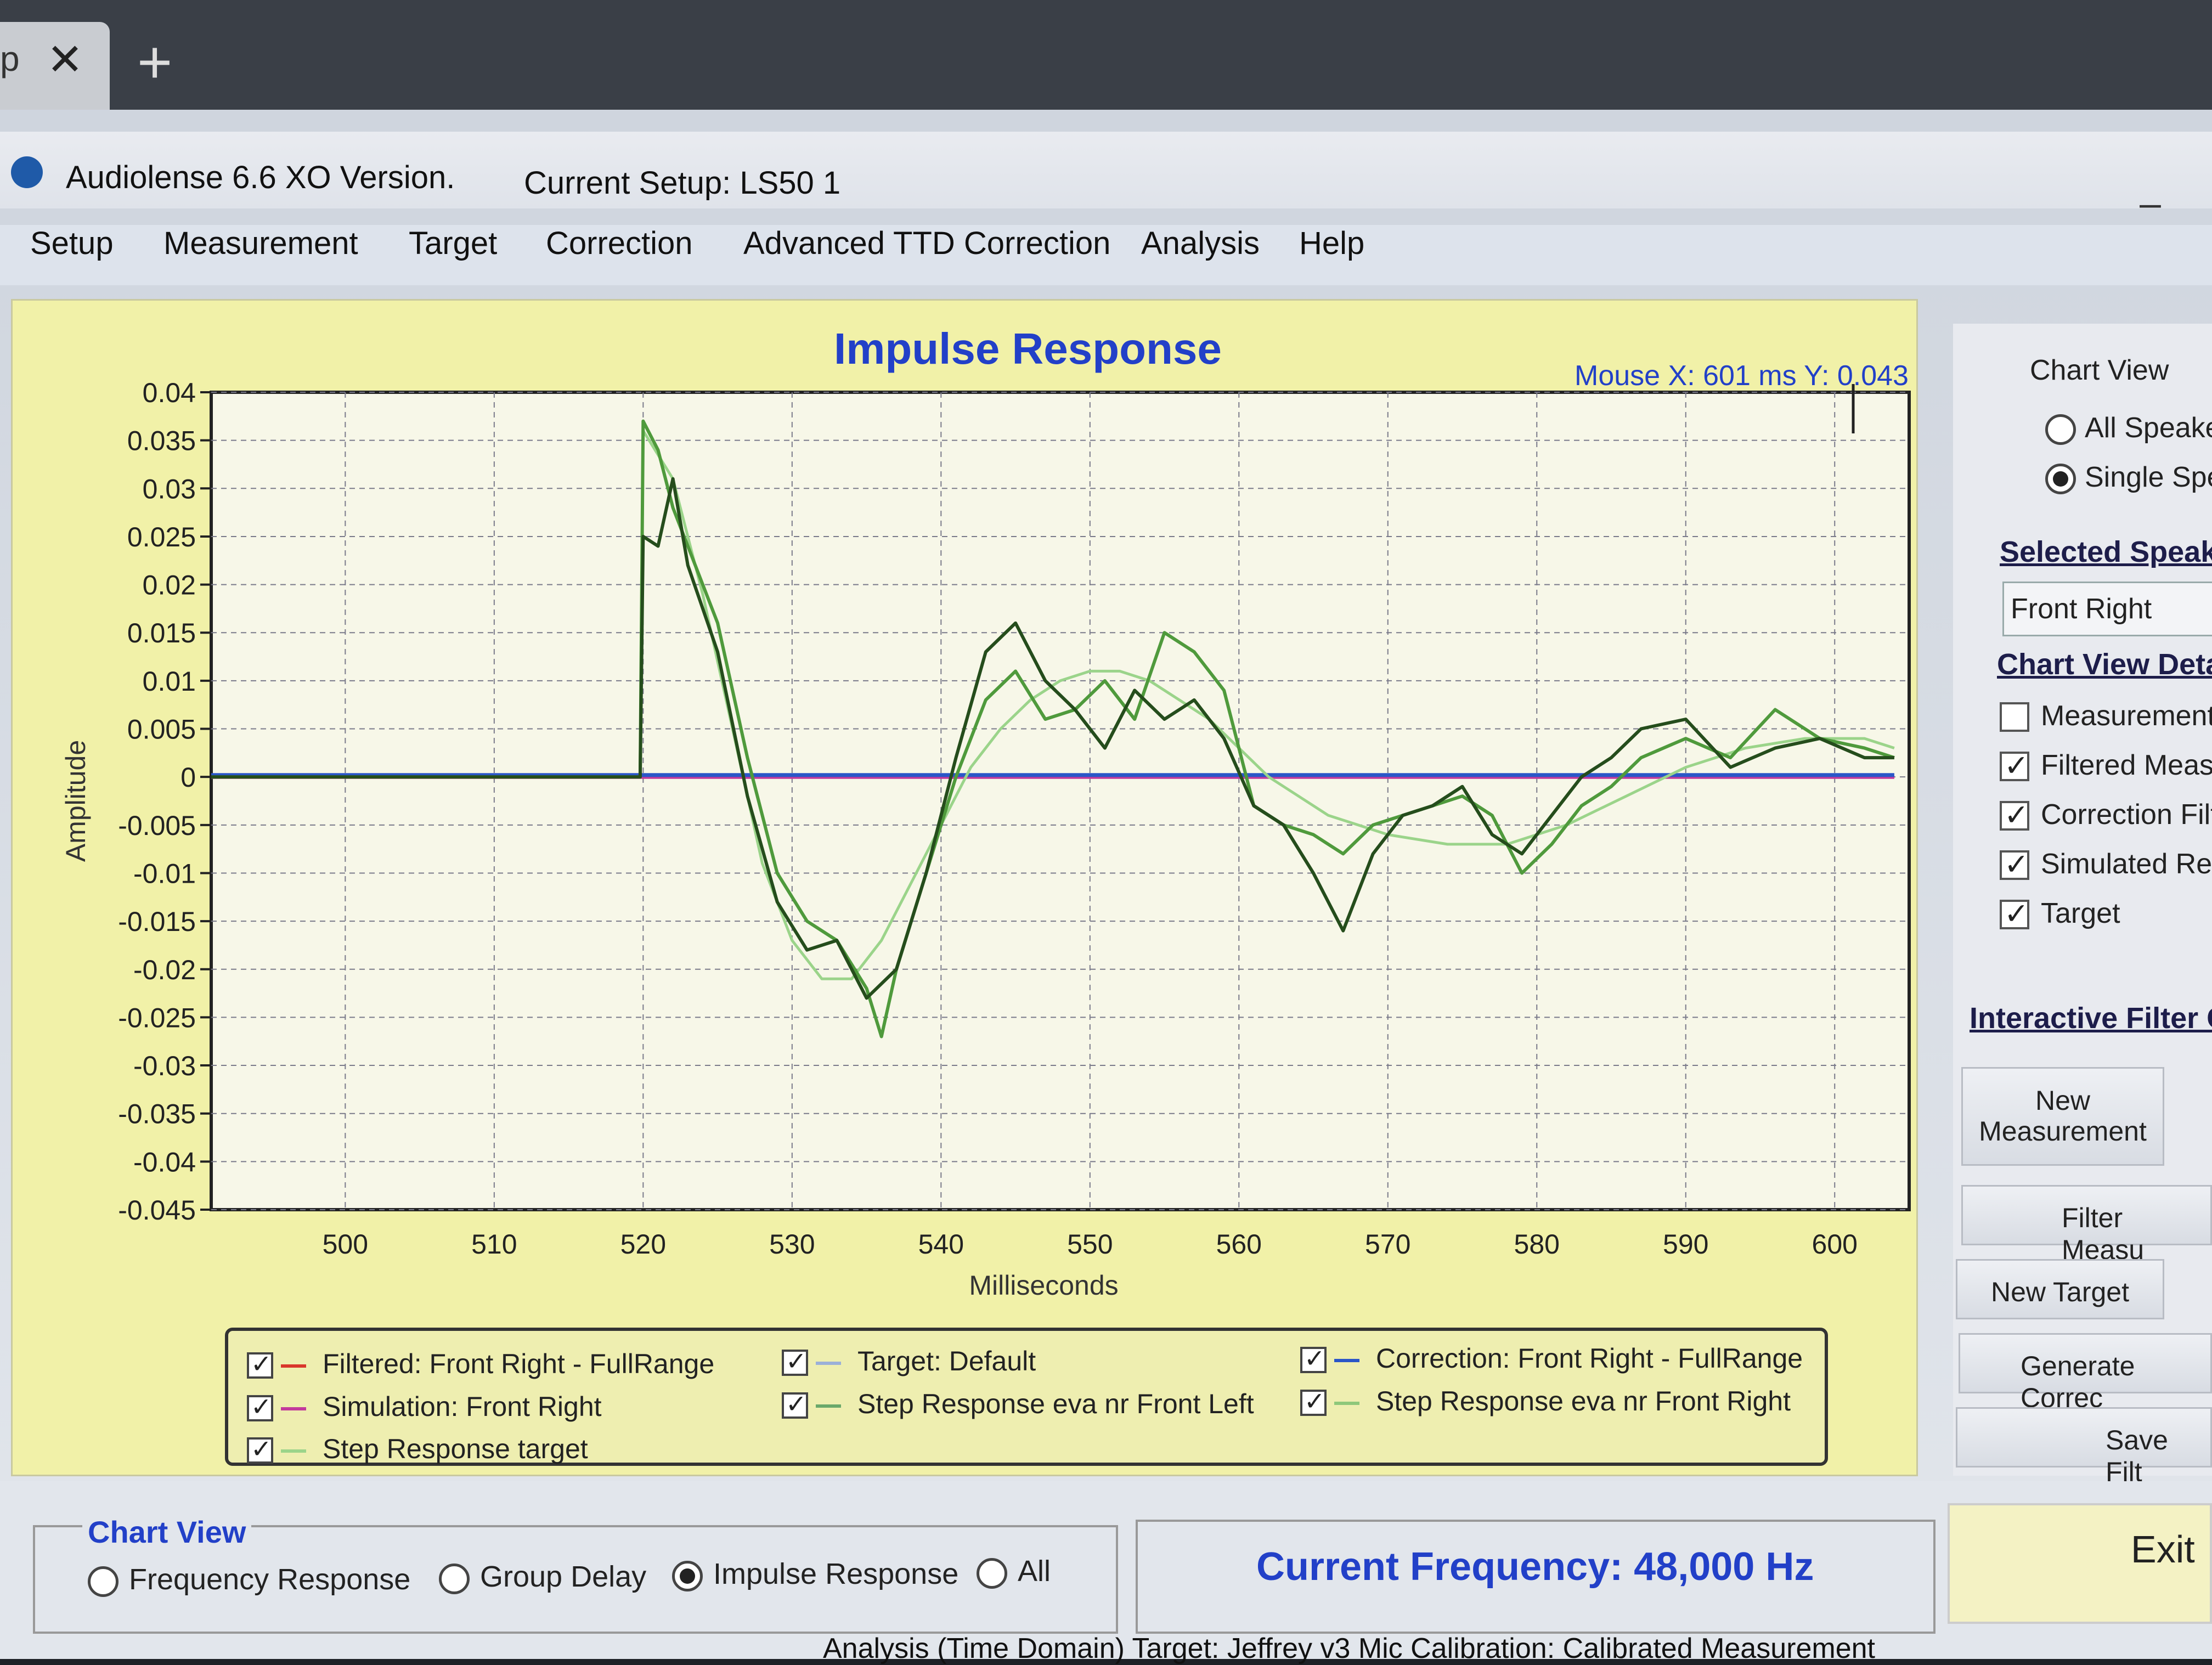  I want to click on x-tick-label: 530, so click(792, 1244).